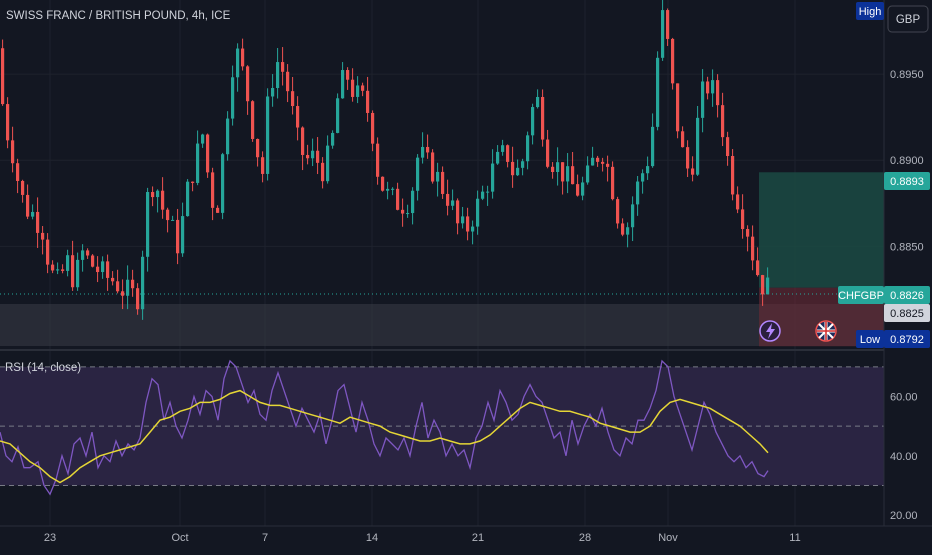 Image resolution: width=932 pixels, height=555 pixels. I want to click on time-tick-label: 7, so click(265, 538).